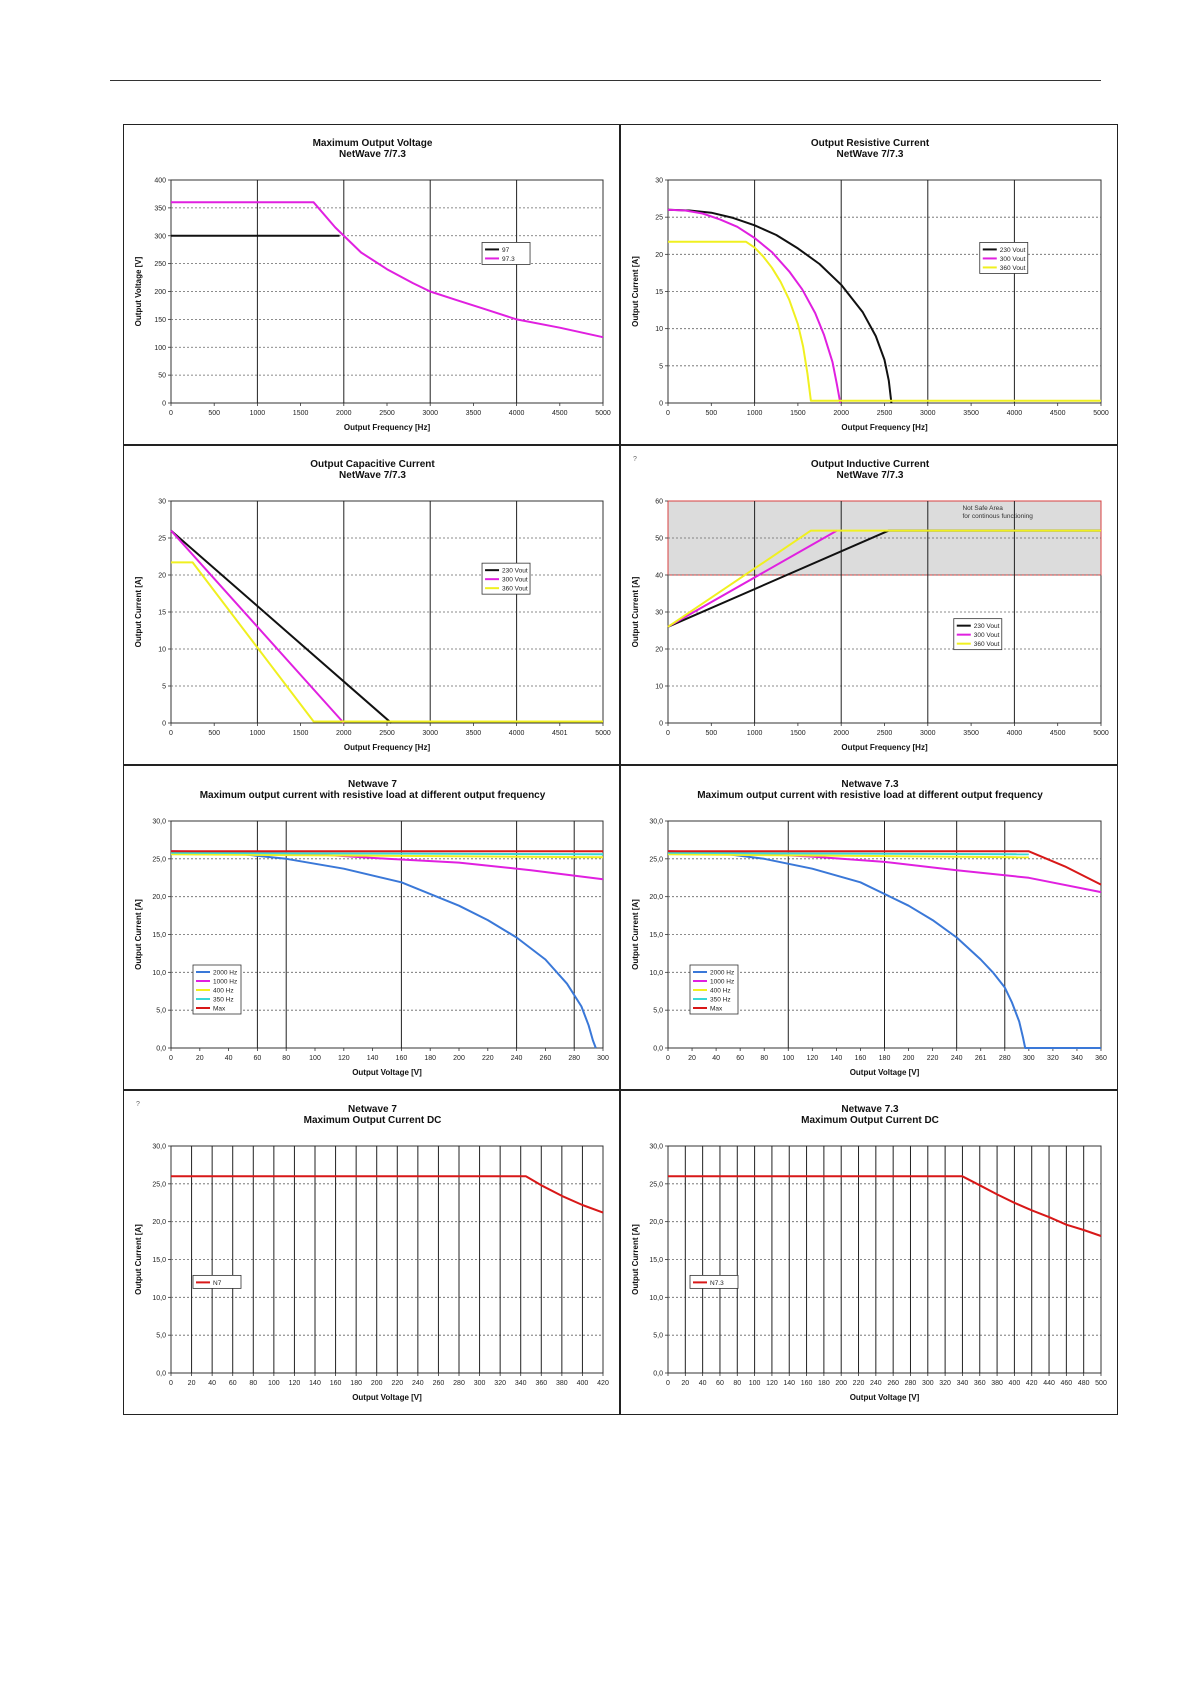  I want to click on y-tick-label: 250, so click(160, 264).